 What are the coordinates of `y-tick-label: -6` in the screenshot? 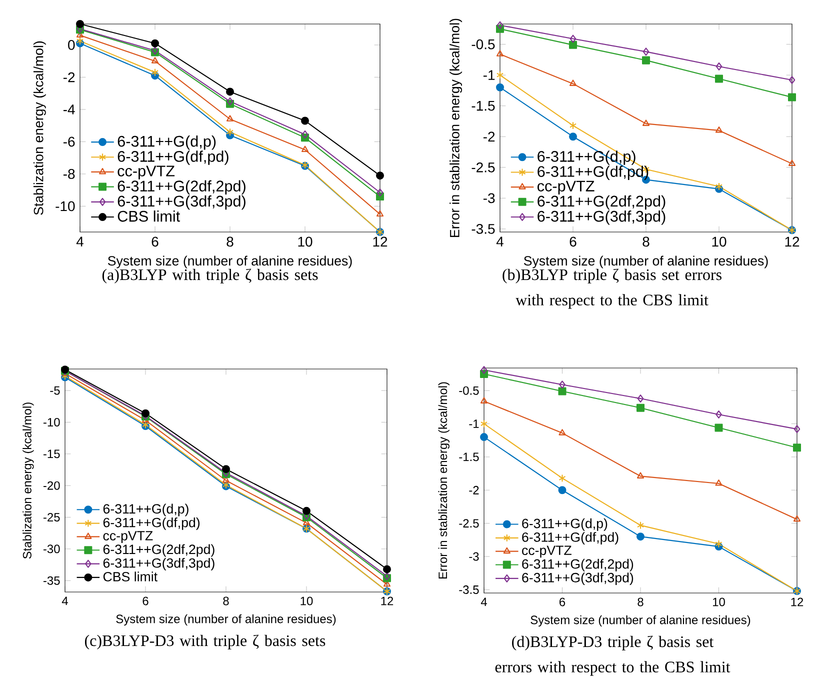 It's located at (69, 141).